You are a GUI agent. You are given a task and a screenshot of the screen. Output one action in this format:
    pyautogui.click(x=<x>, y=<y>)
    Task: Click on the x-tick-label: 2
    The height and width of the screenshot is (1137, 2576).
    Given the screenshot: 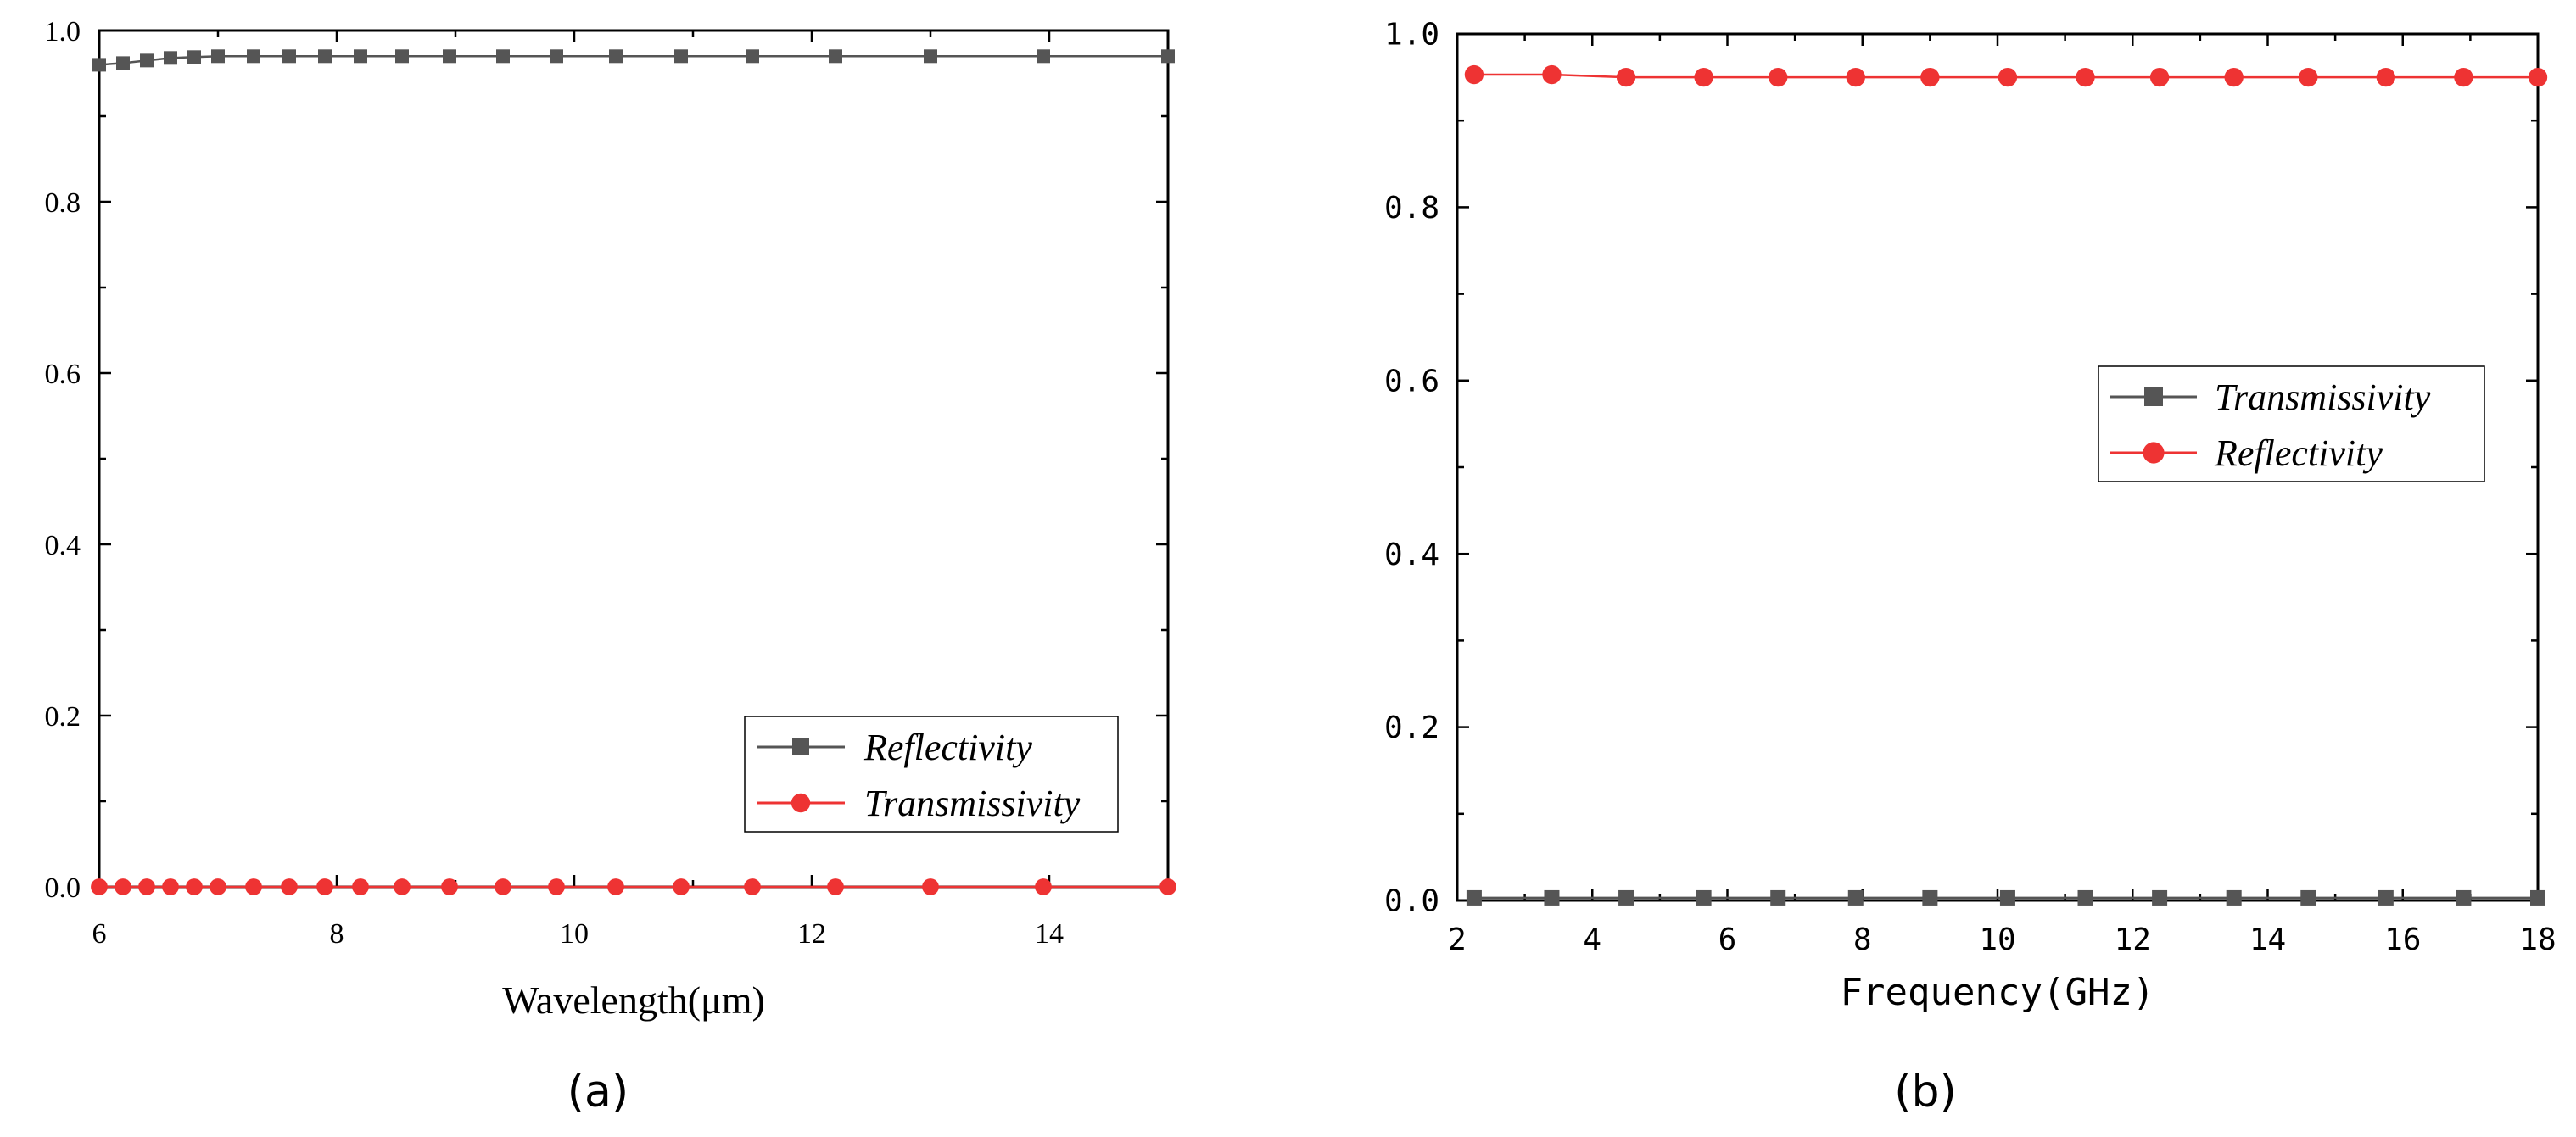 What is the action you would take?
    pyautogui.click(x=1457, y=940)
    